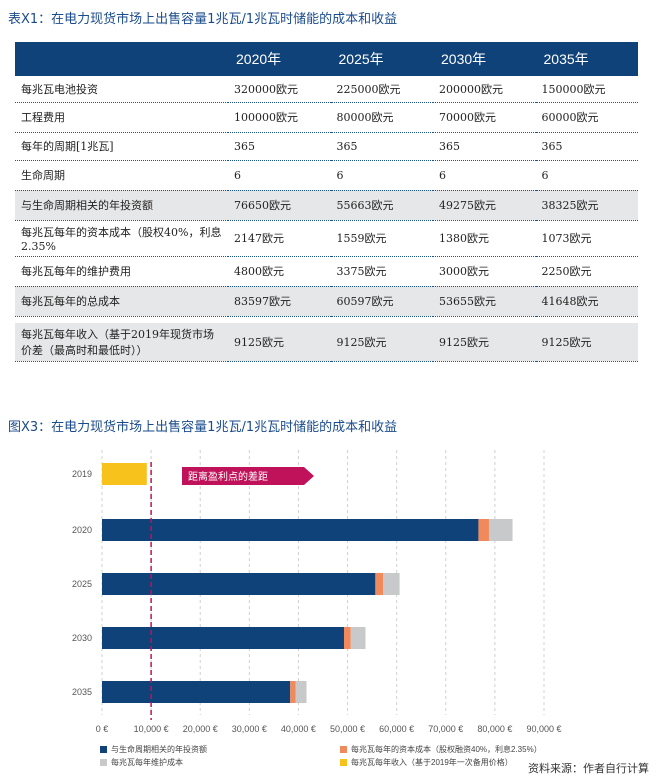 The width and height of the screenshot is (666, 783). I want to click on table-row: 生命周期 6 6 6 6, so click(326, 175).